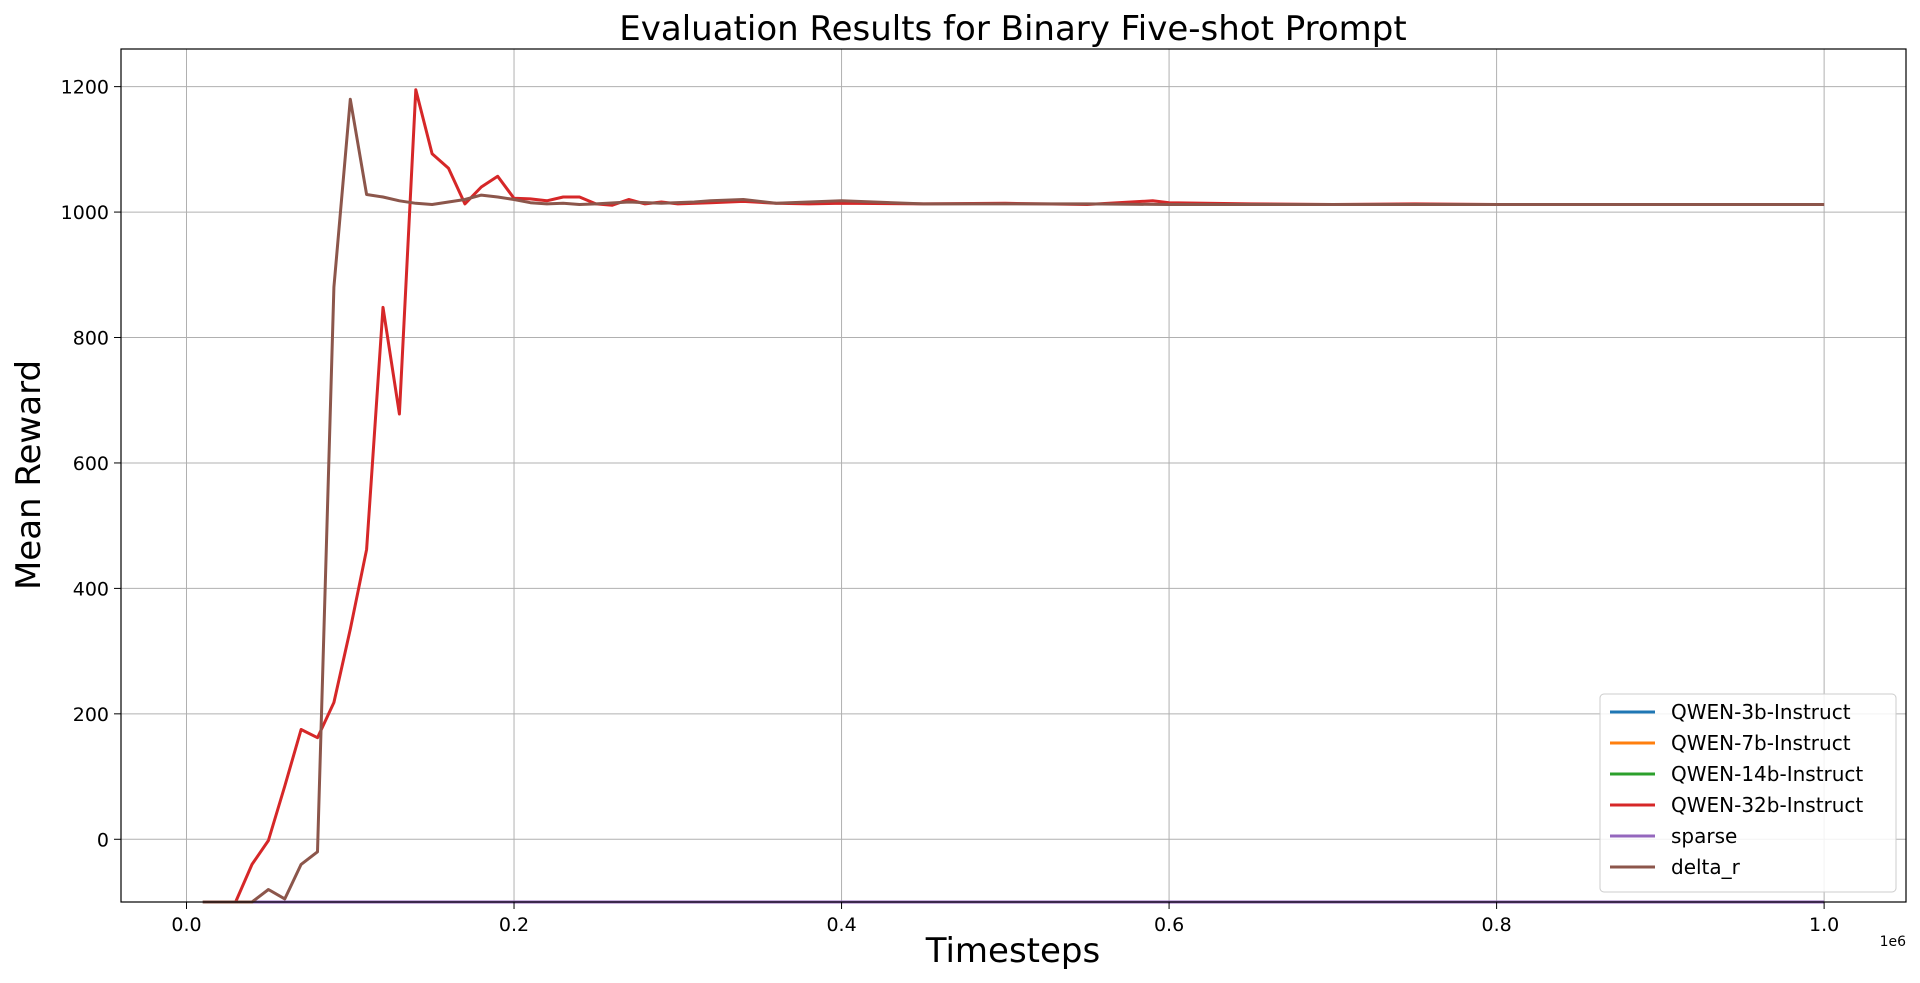  I want to click on legend-label-qwen-32b-instruct: QWEN-32b-Instruct, so click(1767, 805).